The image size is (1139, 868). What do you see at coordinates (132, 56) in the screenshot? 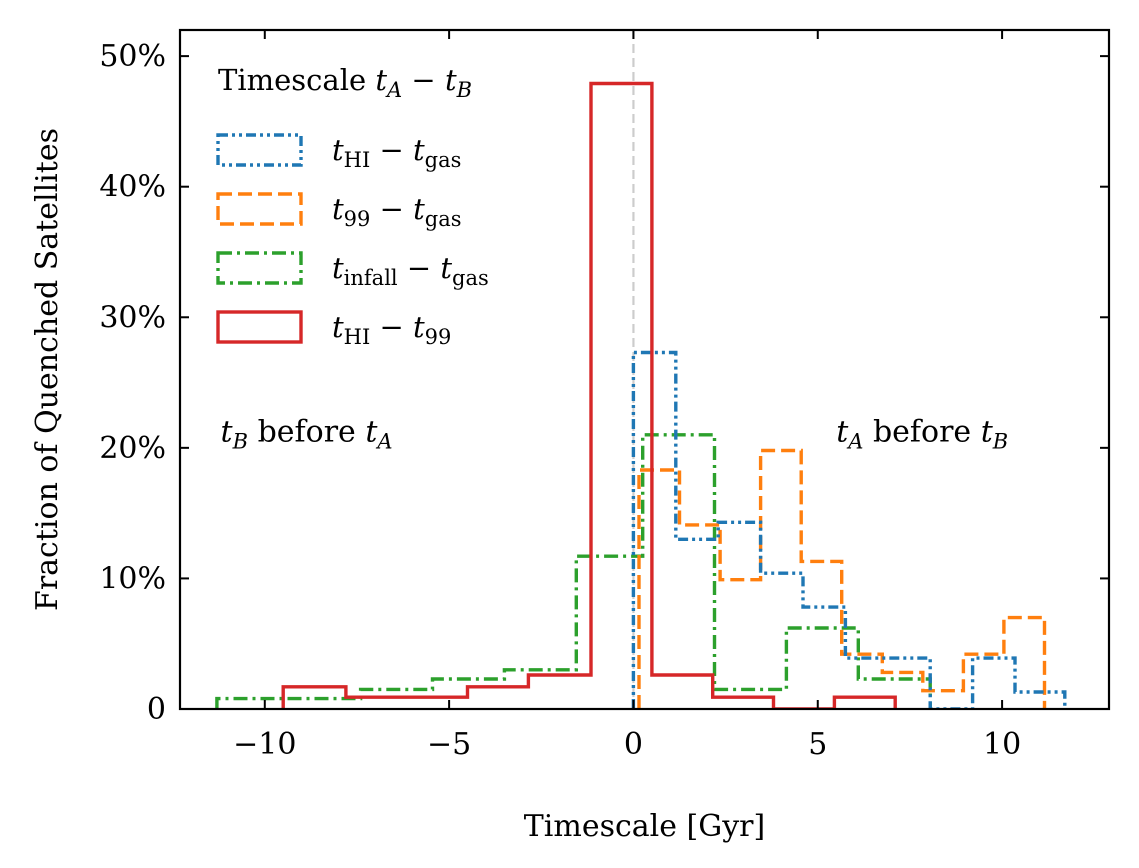
I see `y-tick-label: 50%` at bounding box center [132, 56].